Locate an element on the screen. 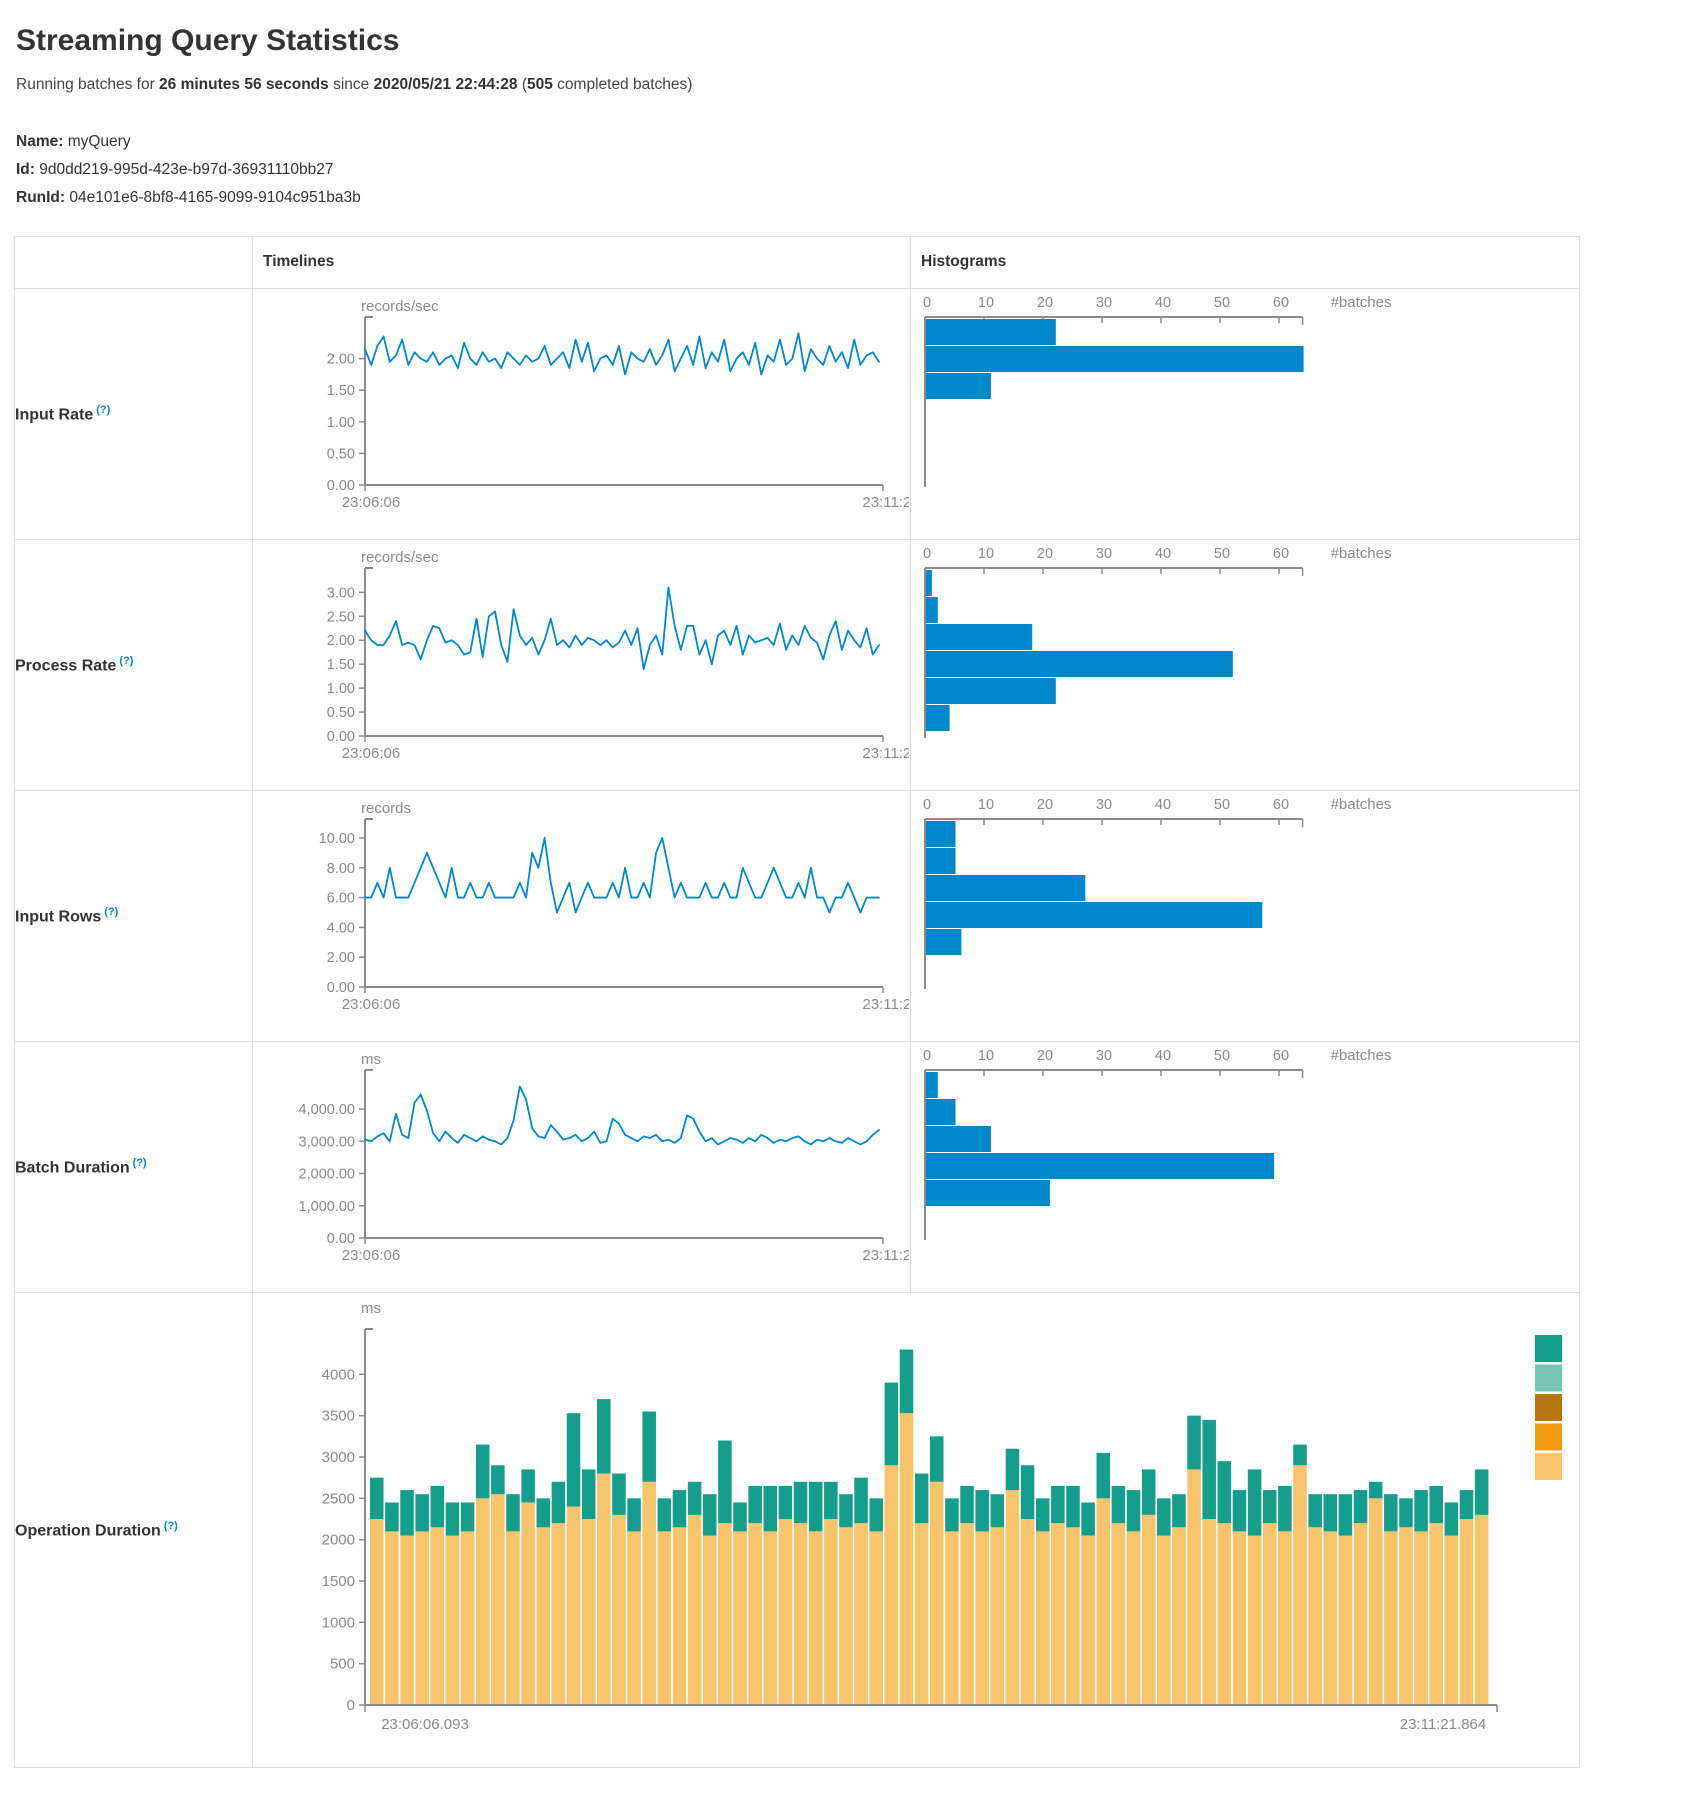 The height and width of the screenshot is (1820, 1693). svg-text: 8.00 is located at coordinates (341, 868).